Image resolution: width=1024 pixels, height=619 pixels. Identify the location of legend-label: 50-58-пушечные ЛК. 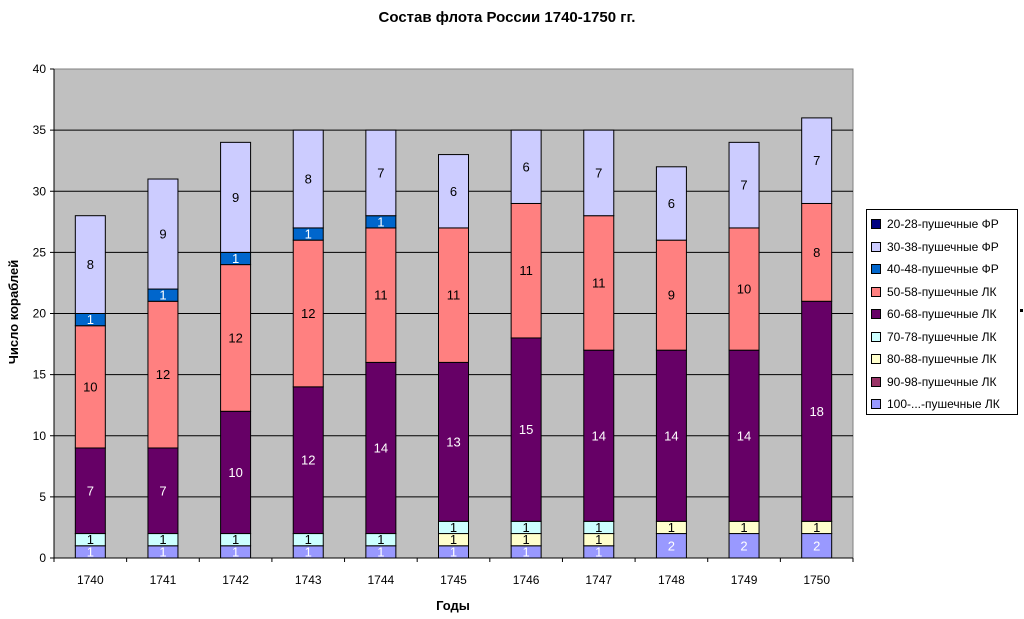
(942, 291).